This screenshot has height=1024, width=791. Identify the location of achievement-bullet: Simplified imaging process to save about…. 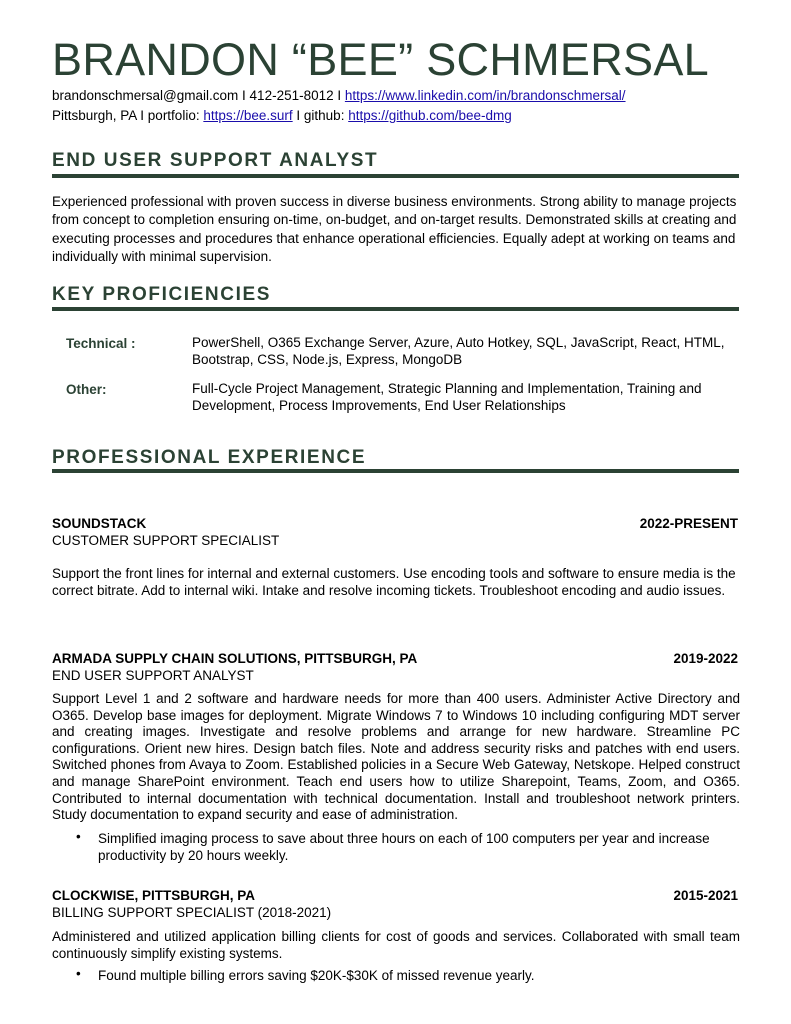
(404, 847).